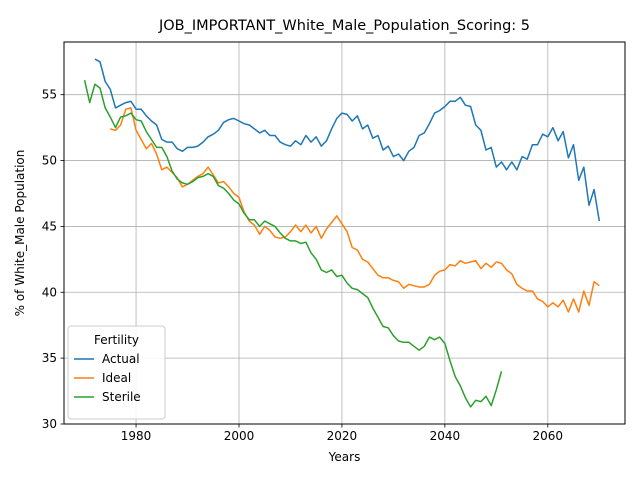 This screenshot has width=640, height=484. I want to click on x-tick-label: 2040, so click(445, 436).